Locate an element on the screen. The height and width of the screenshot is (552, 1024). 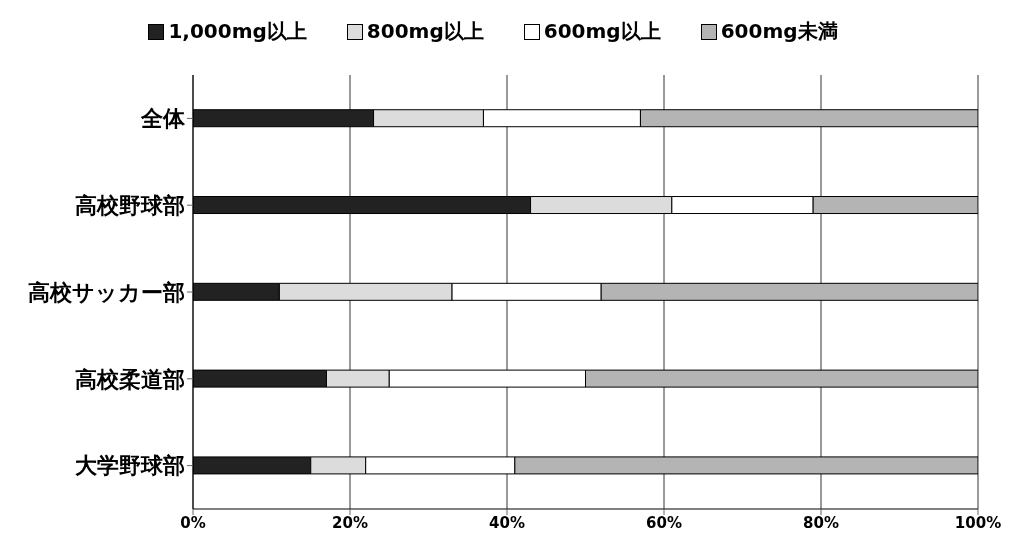
x-tick-label: 100% is located at coordinates (978, 522).